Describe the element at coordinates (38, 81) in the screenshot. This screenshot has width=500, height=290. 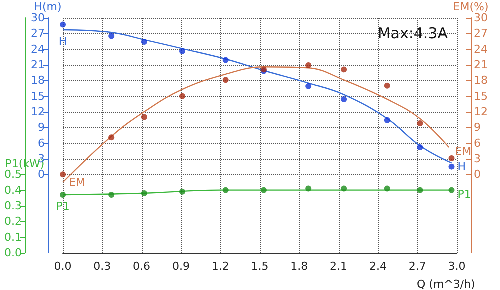
I see `y-tick-label: 18` at that location.